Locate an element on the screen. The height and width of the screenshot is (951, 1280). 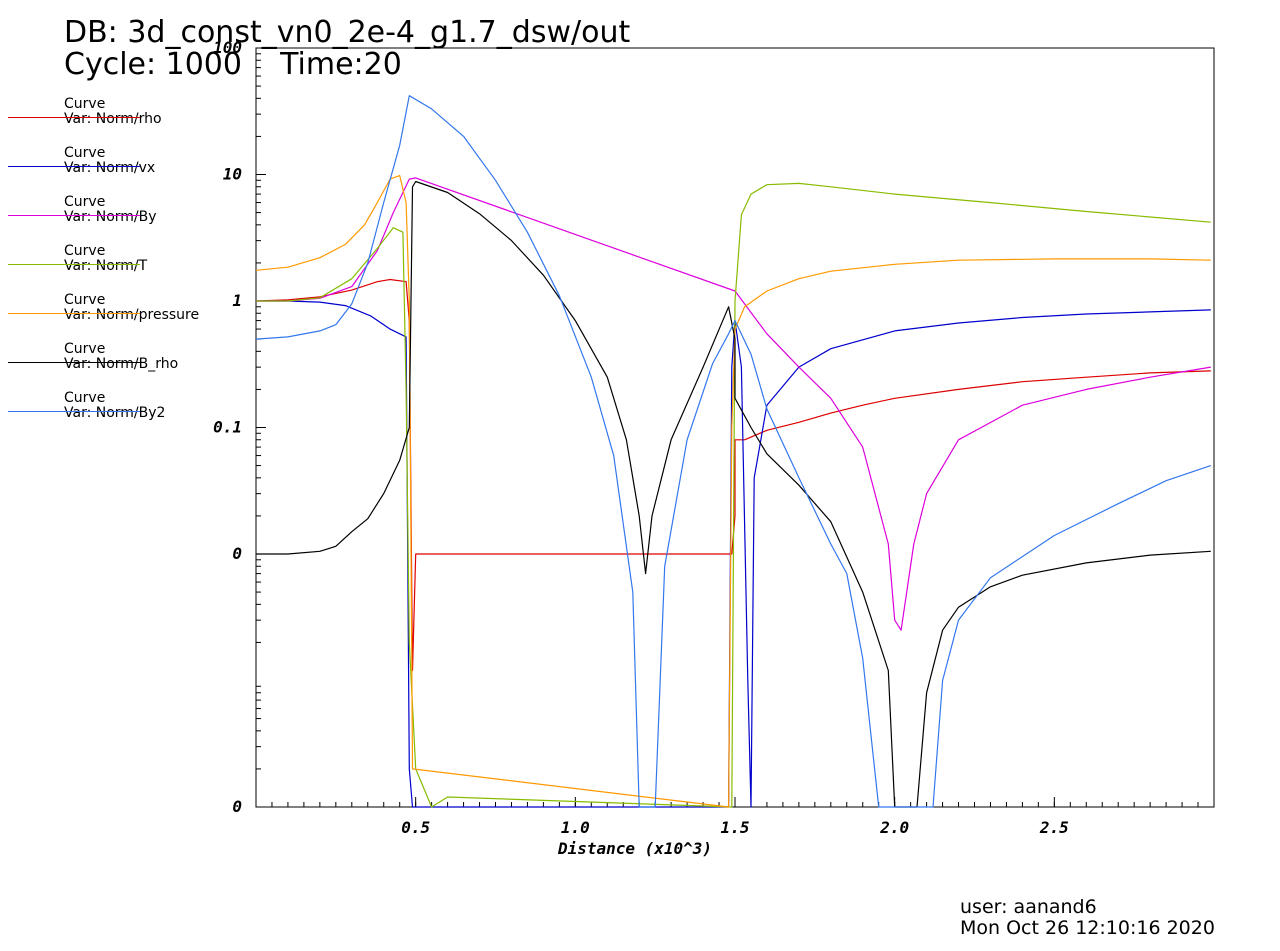
y-tick-label: 0.1 is located at coordinates (227, 427).